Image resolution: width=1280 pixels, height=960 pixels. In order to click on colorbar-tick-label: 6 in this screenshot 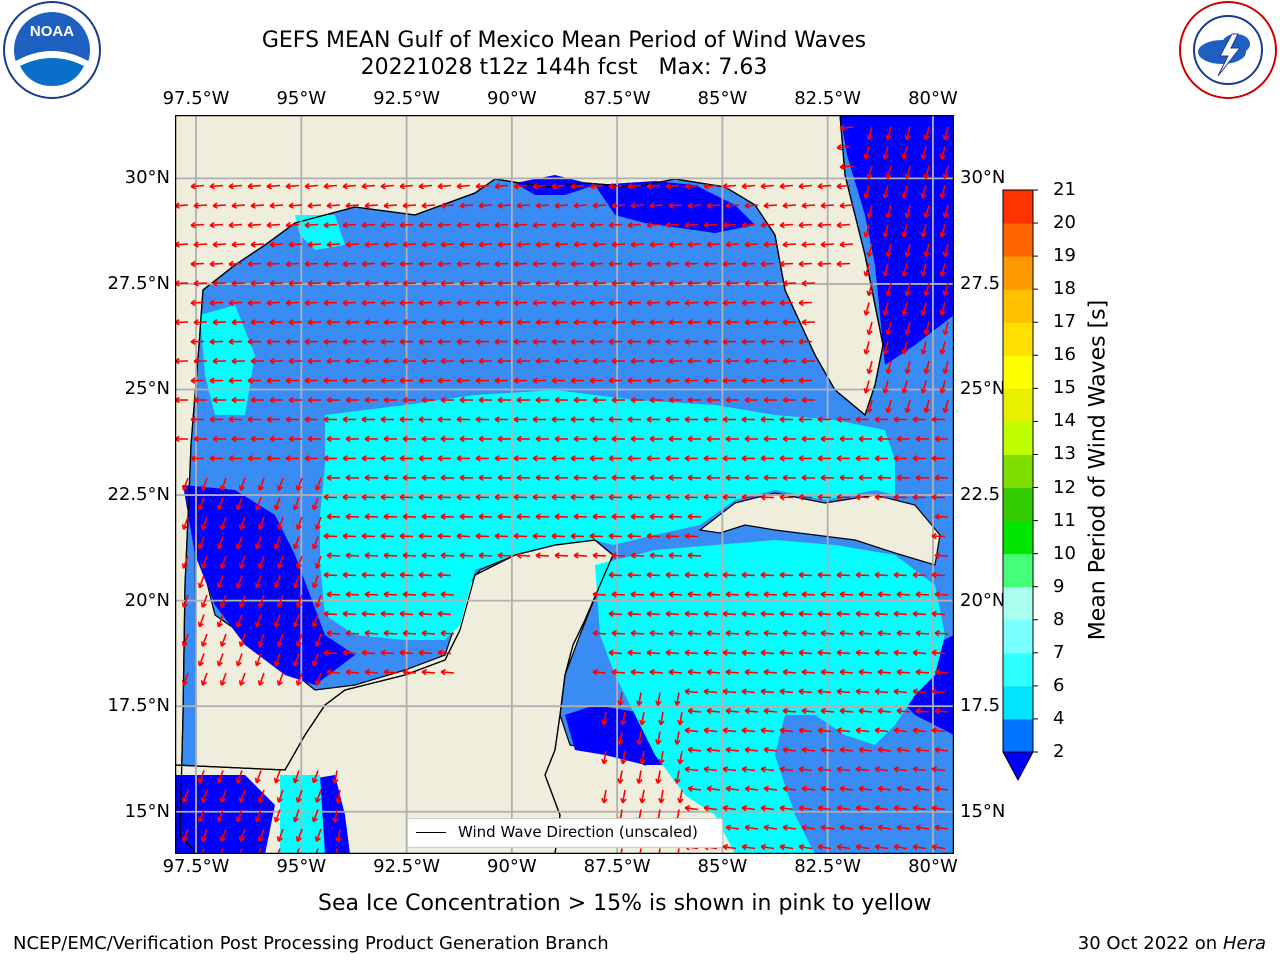, I will do `click(1059, 685)`.